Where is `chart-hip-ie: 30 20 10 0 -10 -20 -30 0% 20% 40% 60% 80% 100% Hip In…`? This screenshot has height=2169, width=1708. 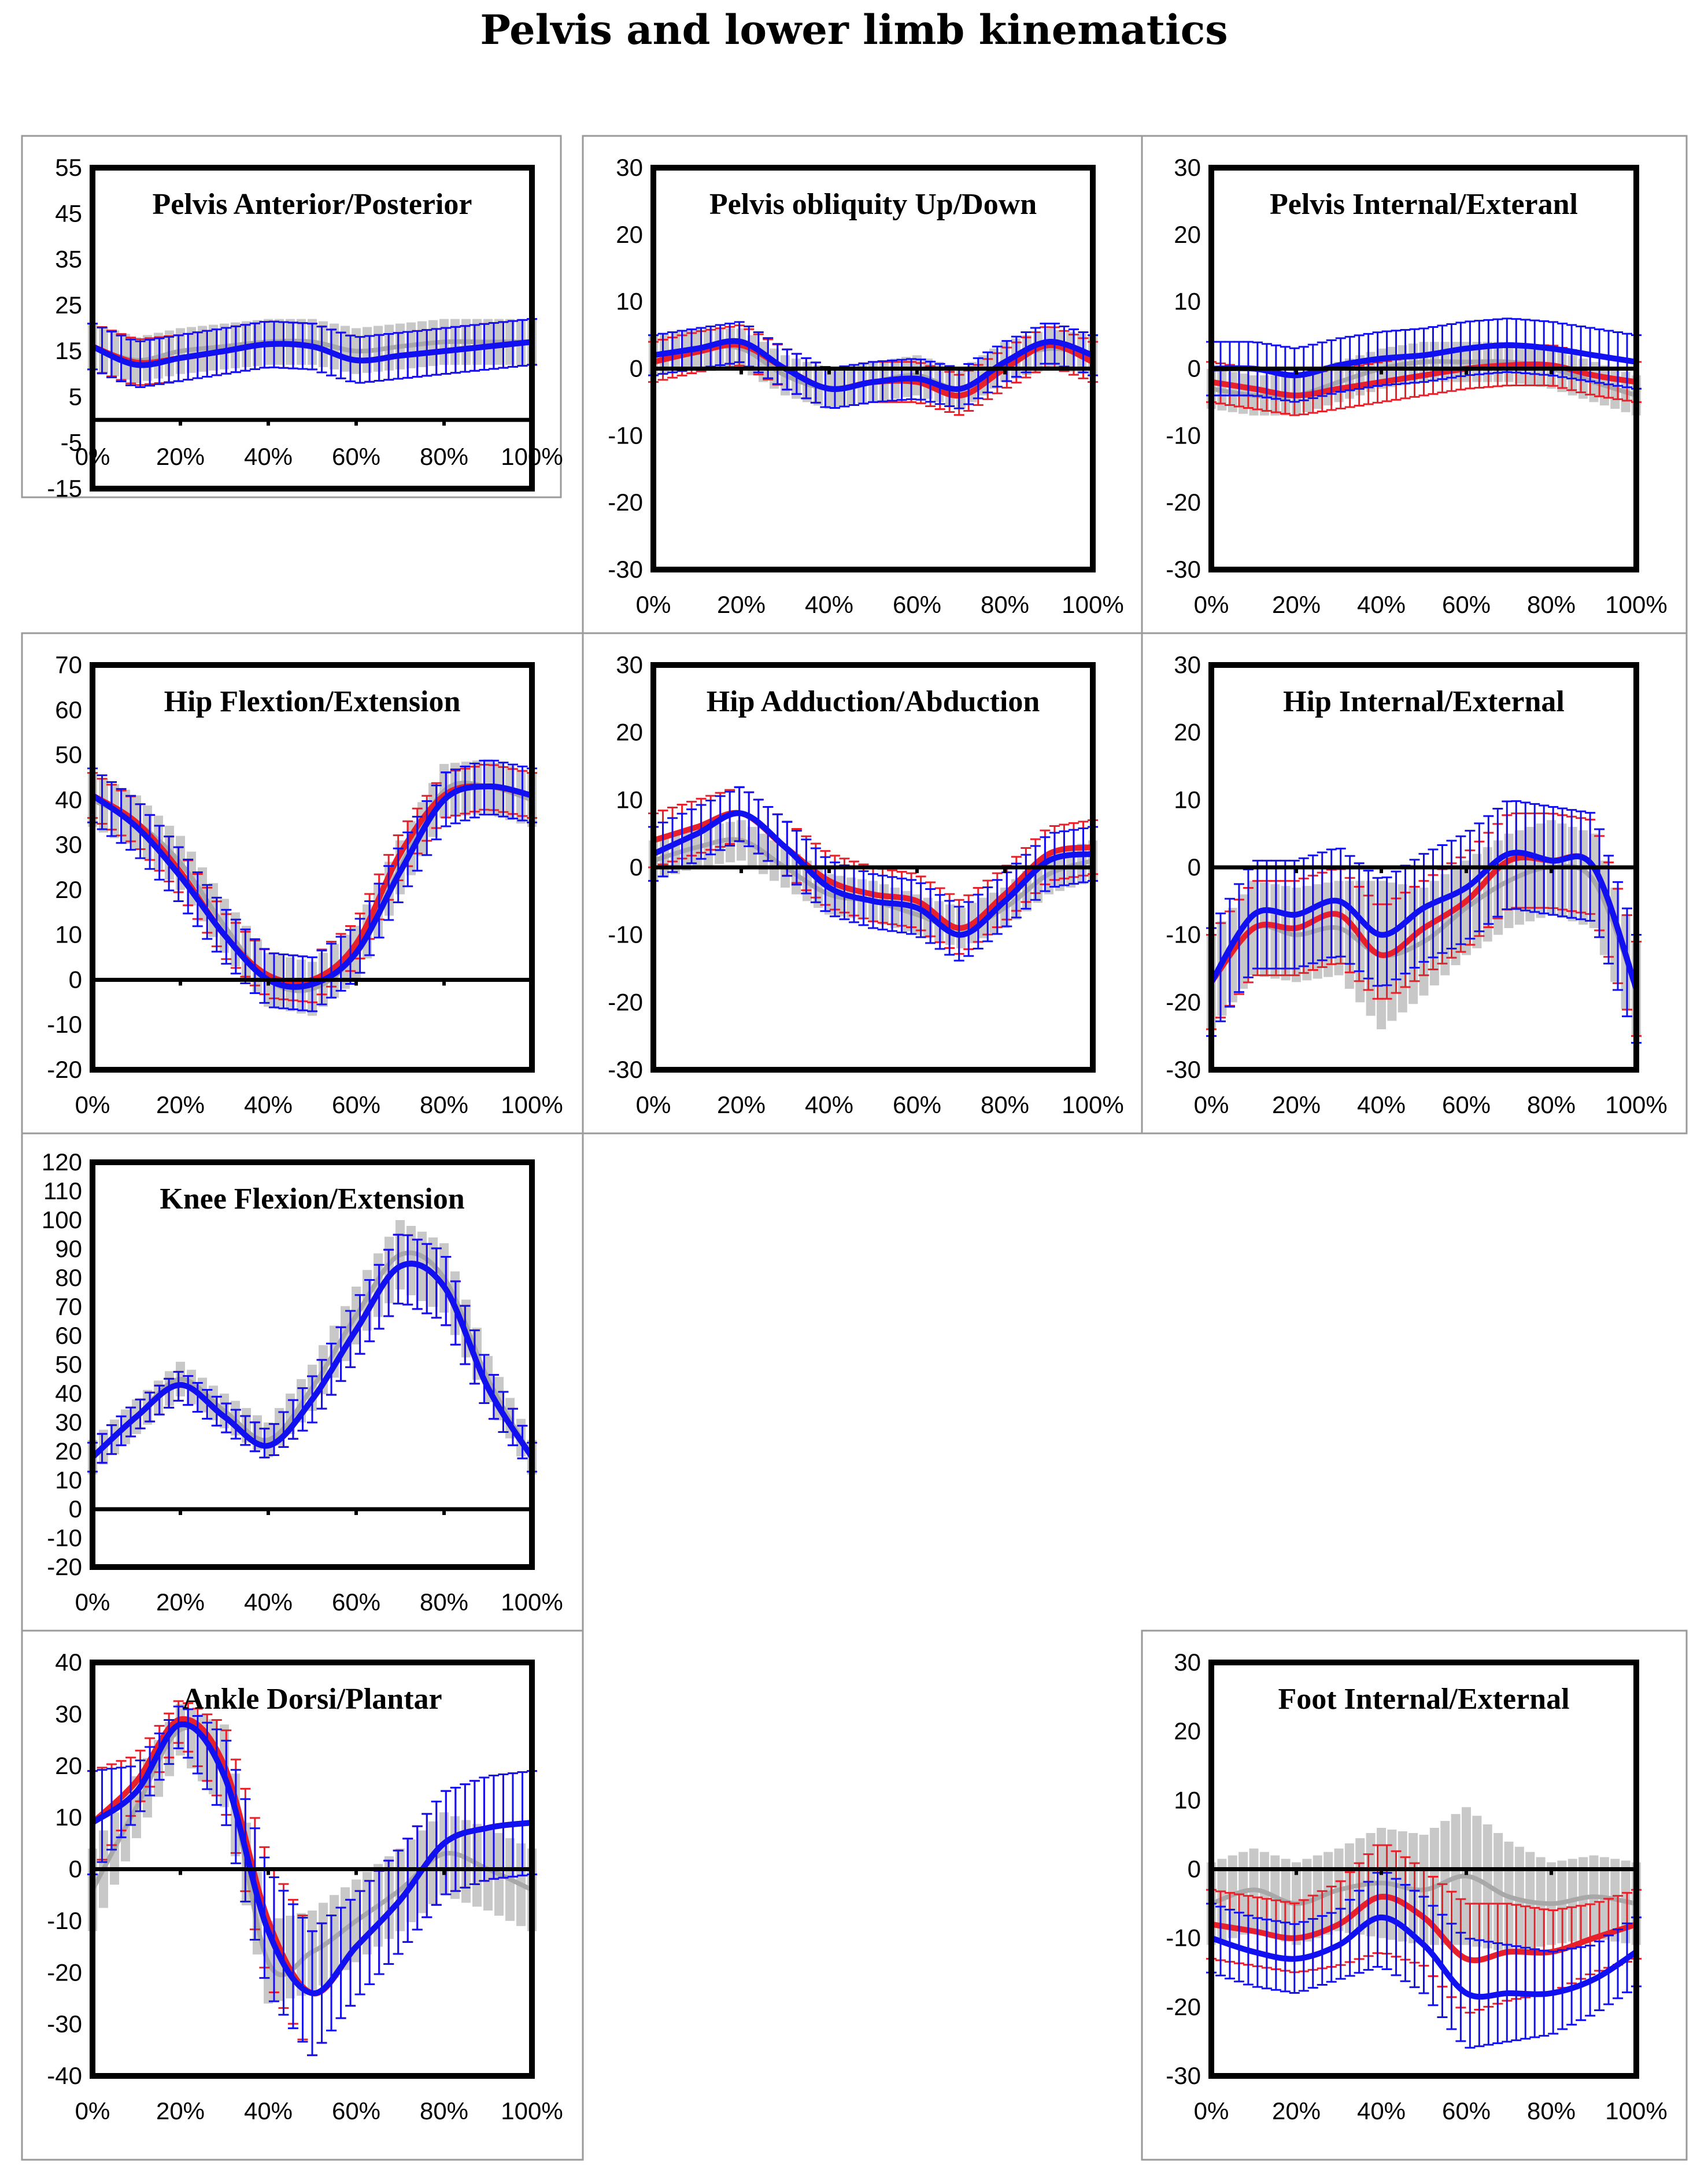
chart-hip-ie: 30 20 10 0 -10 -20 -30 0% 20% 40% 60% 80% 100% Hip In… is located at coordinates (1414, 883).